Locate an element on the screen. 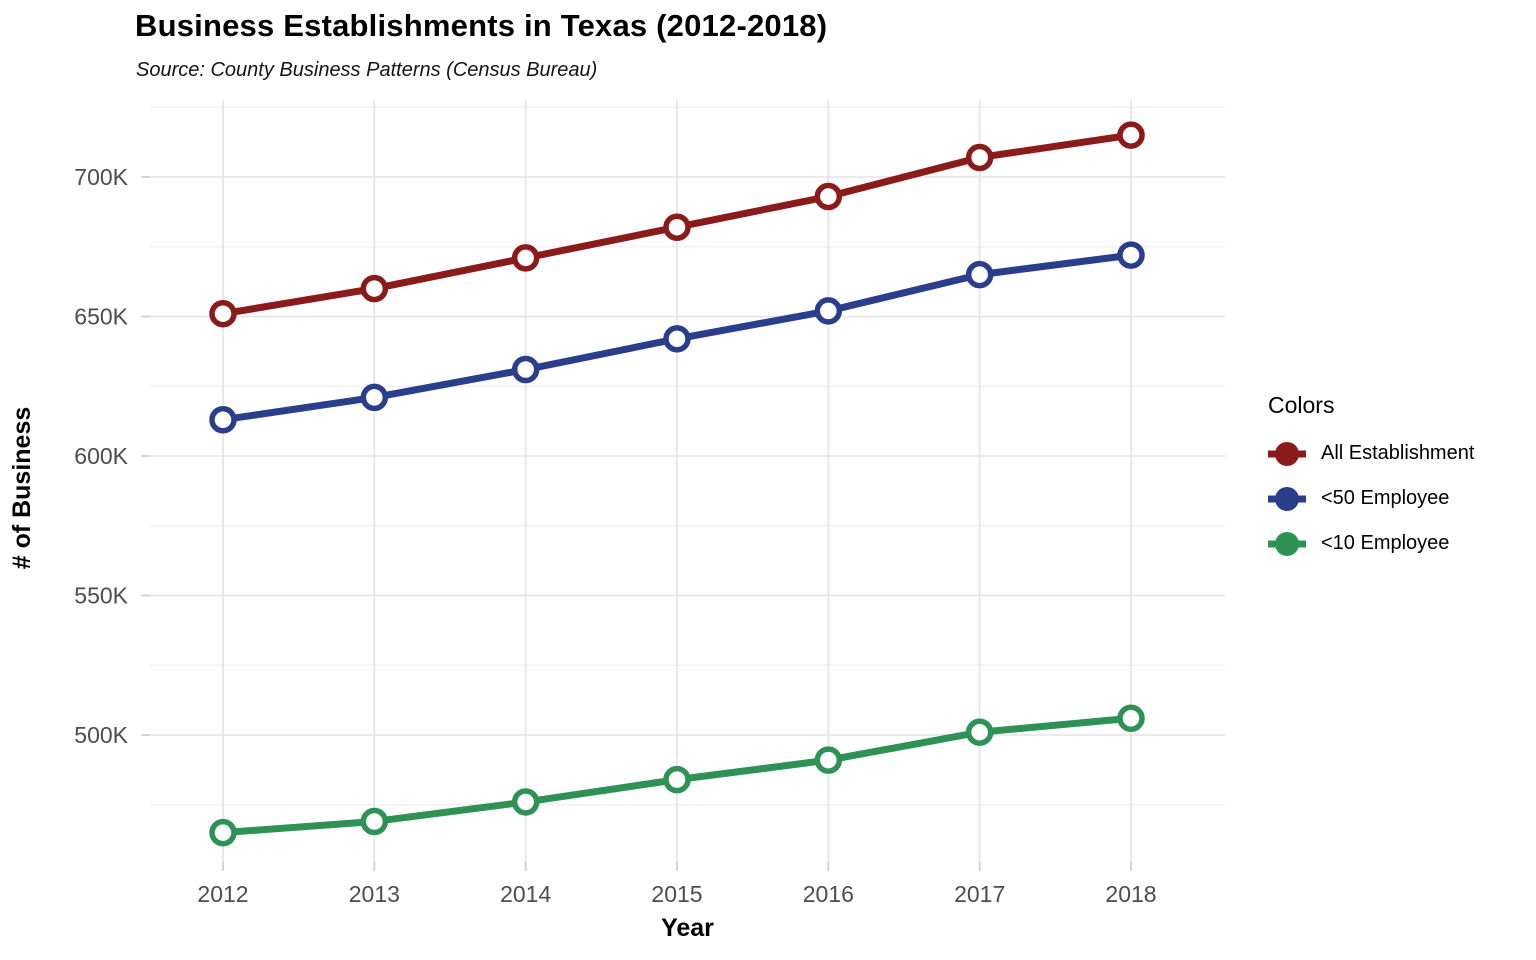 This screenshot has height=960, width=1536. legend-entry-label: <50 Employee is located at coordinates (1385, 498).